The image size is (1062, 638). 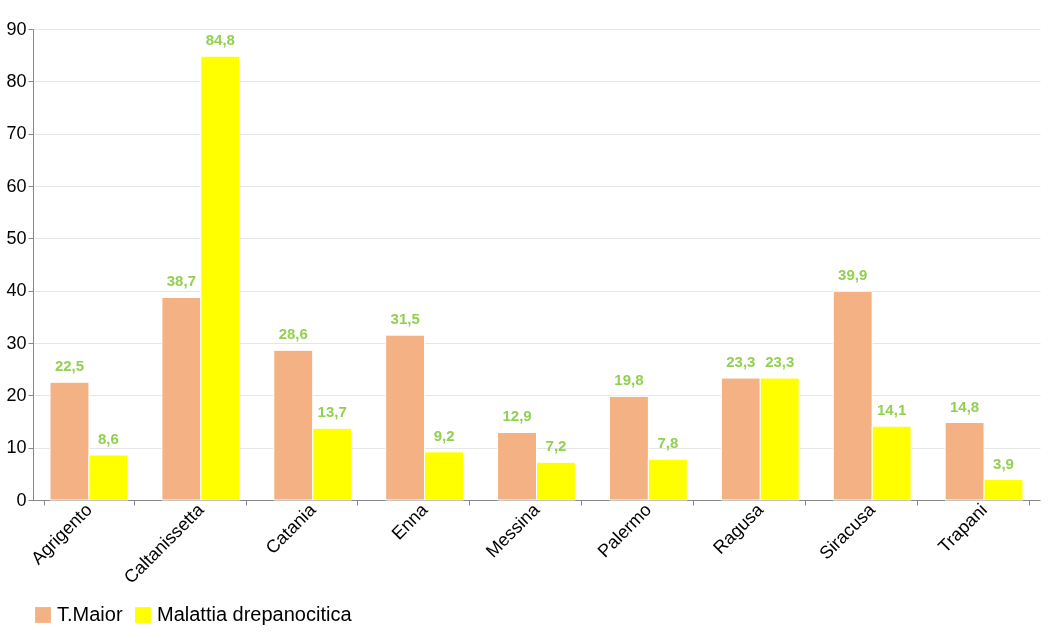 I want to click on y-tick-label: 0, so click(x=21, y=499).